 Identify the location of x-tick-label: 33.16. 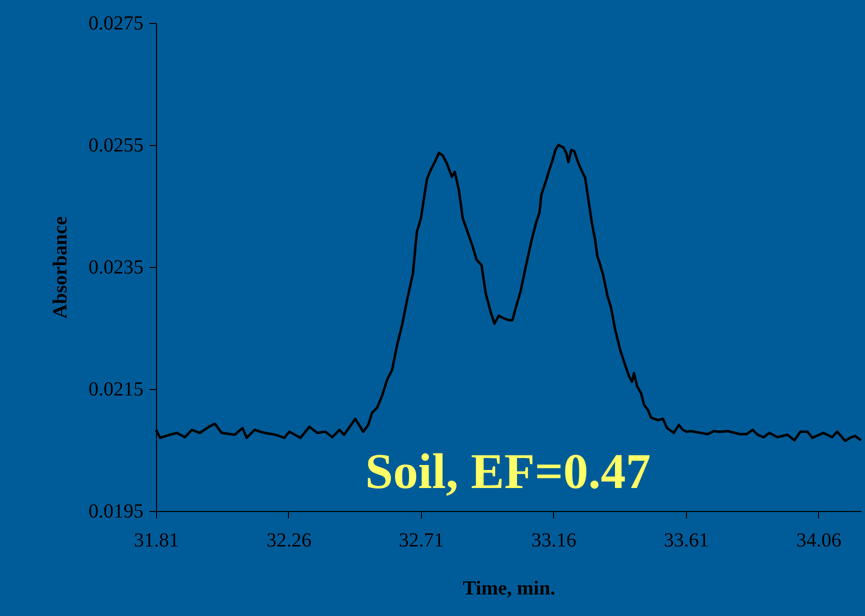
(553, 541).